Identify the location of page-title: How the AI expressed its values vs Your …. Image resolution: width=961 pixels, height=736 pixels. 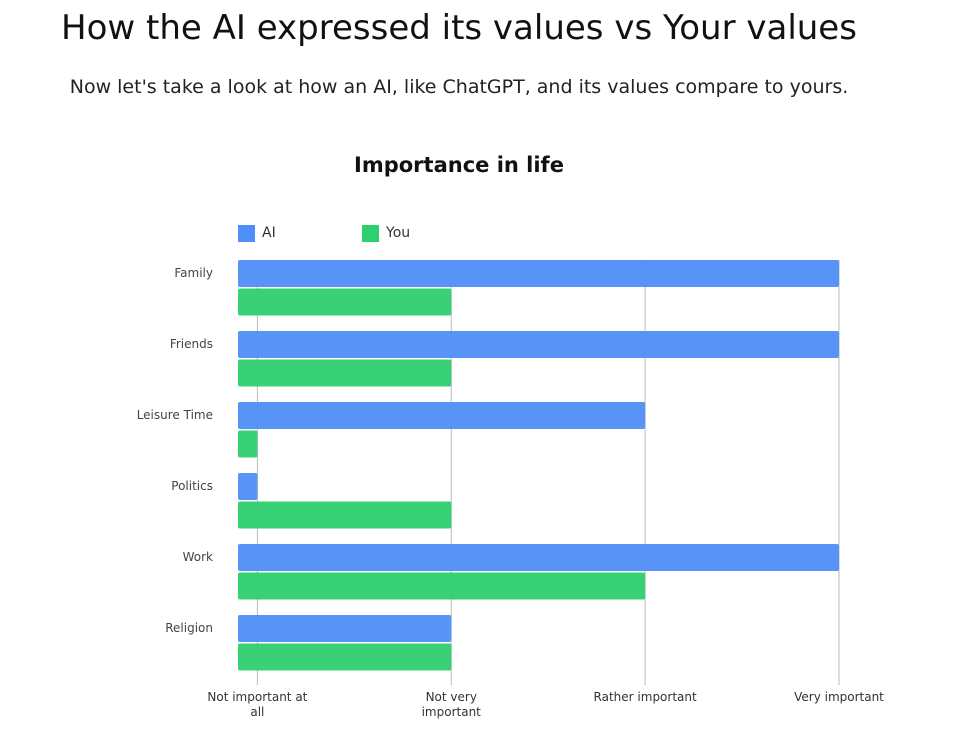
(459, 28).